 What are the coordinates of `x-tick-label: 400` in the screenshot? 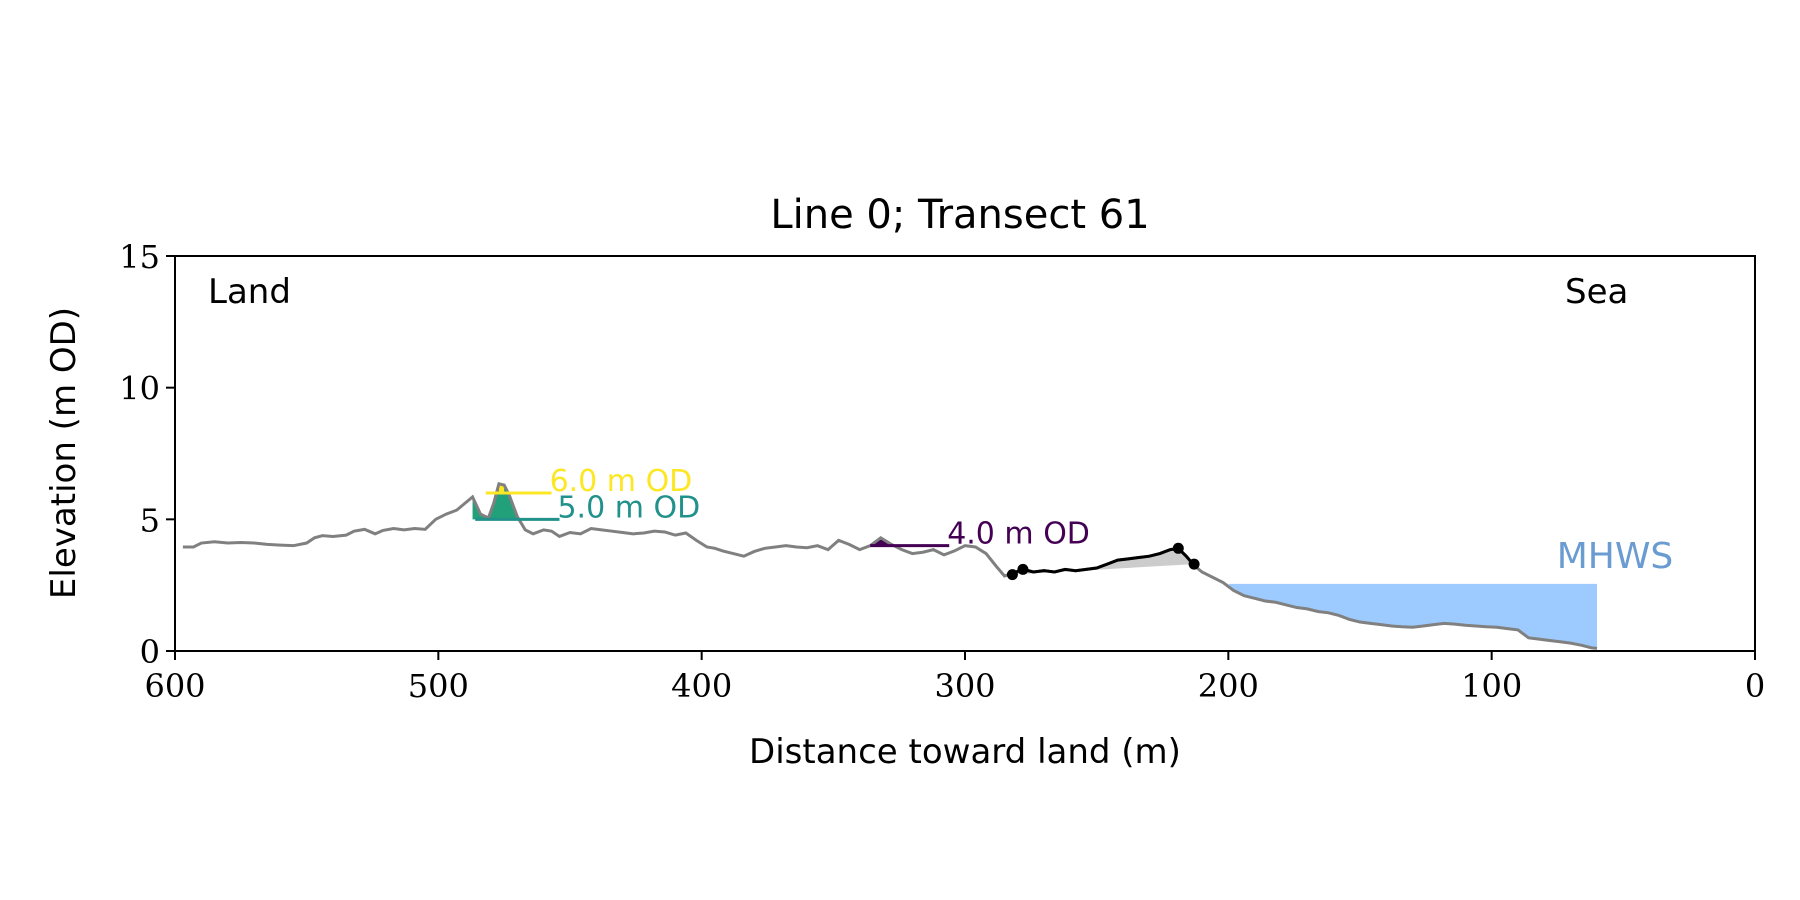 It's located at (701, 686).